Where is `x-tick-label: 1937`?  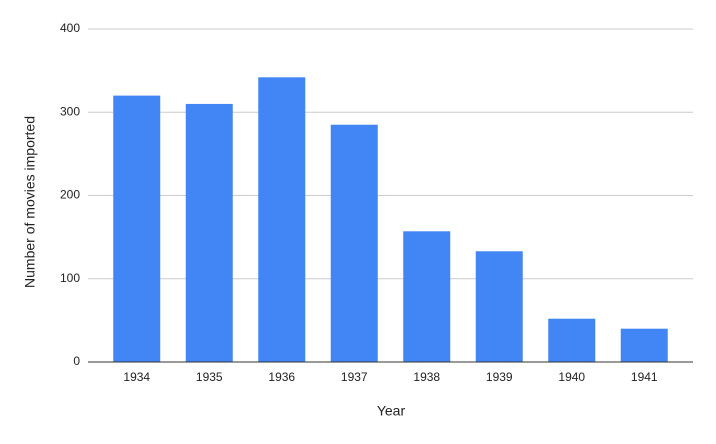 x-tick-label: 1937 is located at coordinates (354, 377).